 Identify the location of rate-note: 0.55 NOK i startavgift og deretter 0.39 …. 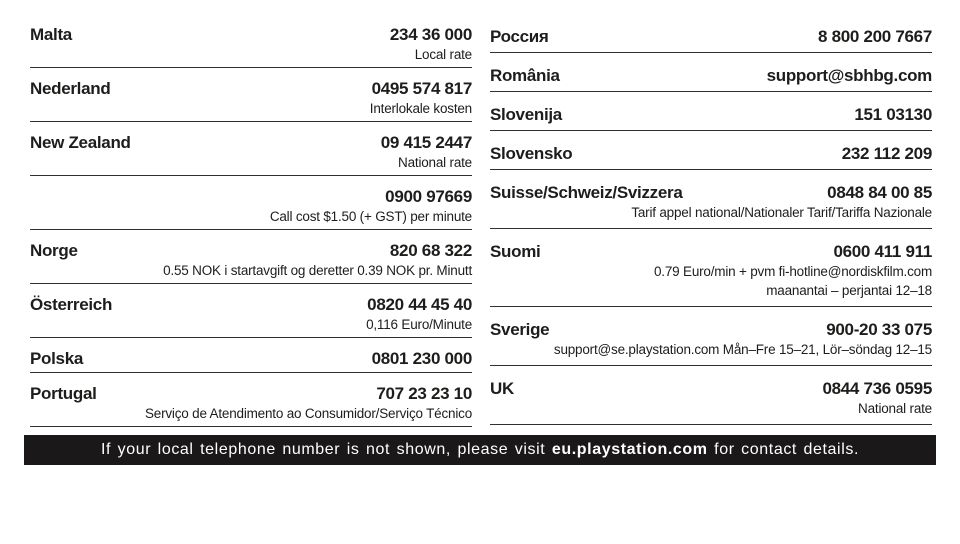
(317, 270).